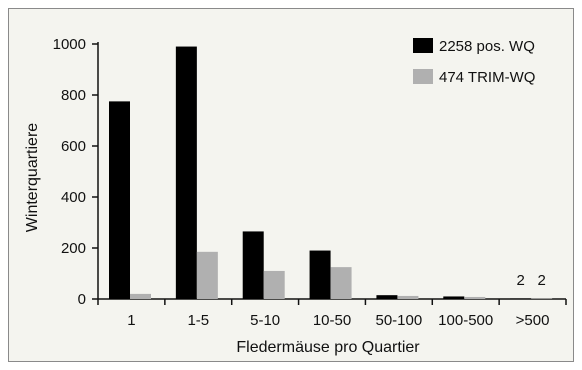  I want to click on legend-label: 474 TRIM-WQ, so click(487, 77).